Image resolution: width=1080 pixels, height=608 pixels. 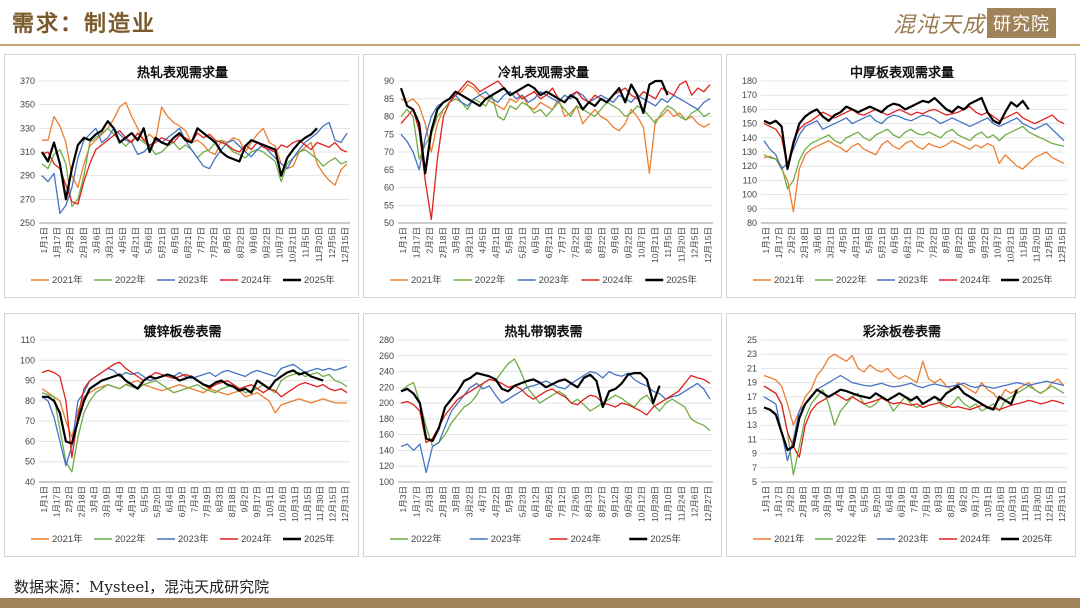 What do you see at coordinates (30, 462) in the screenshot?
I see `y-tick-label: 50` at bounding box center [30, 462].